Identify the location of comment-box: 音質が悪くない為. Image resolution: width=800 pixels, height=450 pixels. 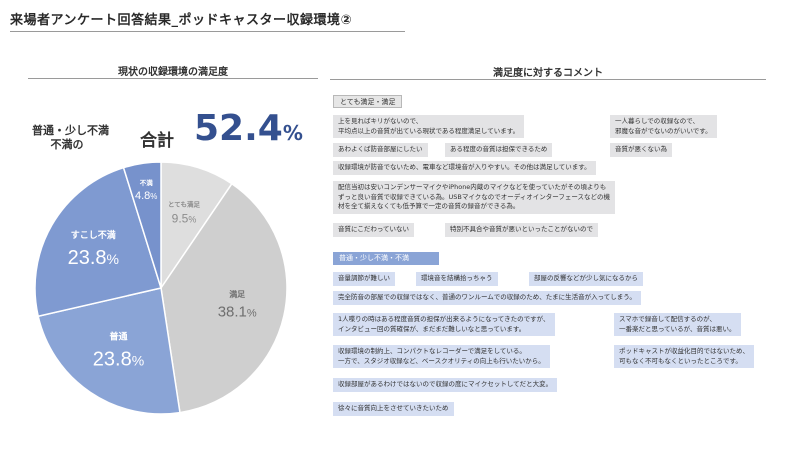
(641, 150).